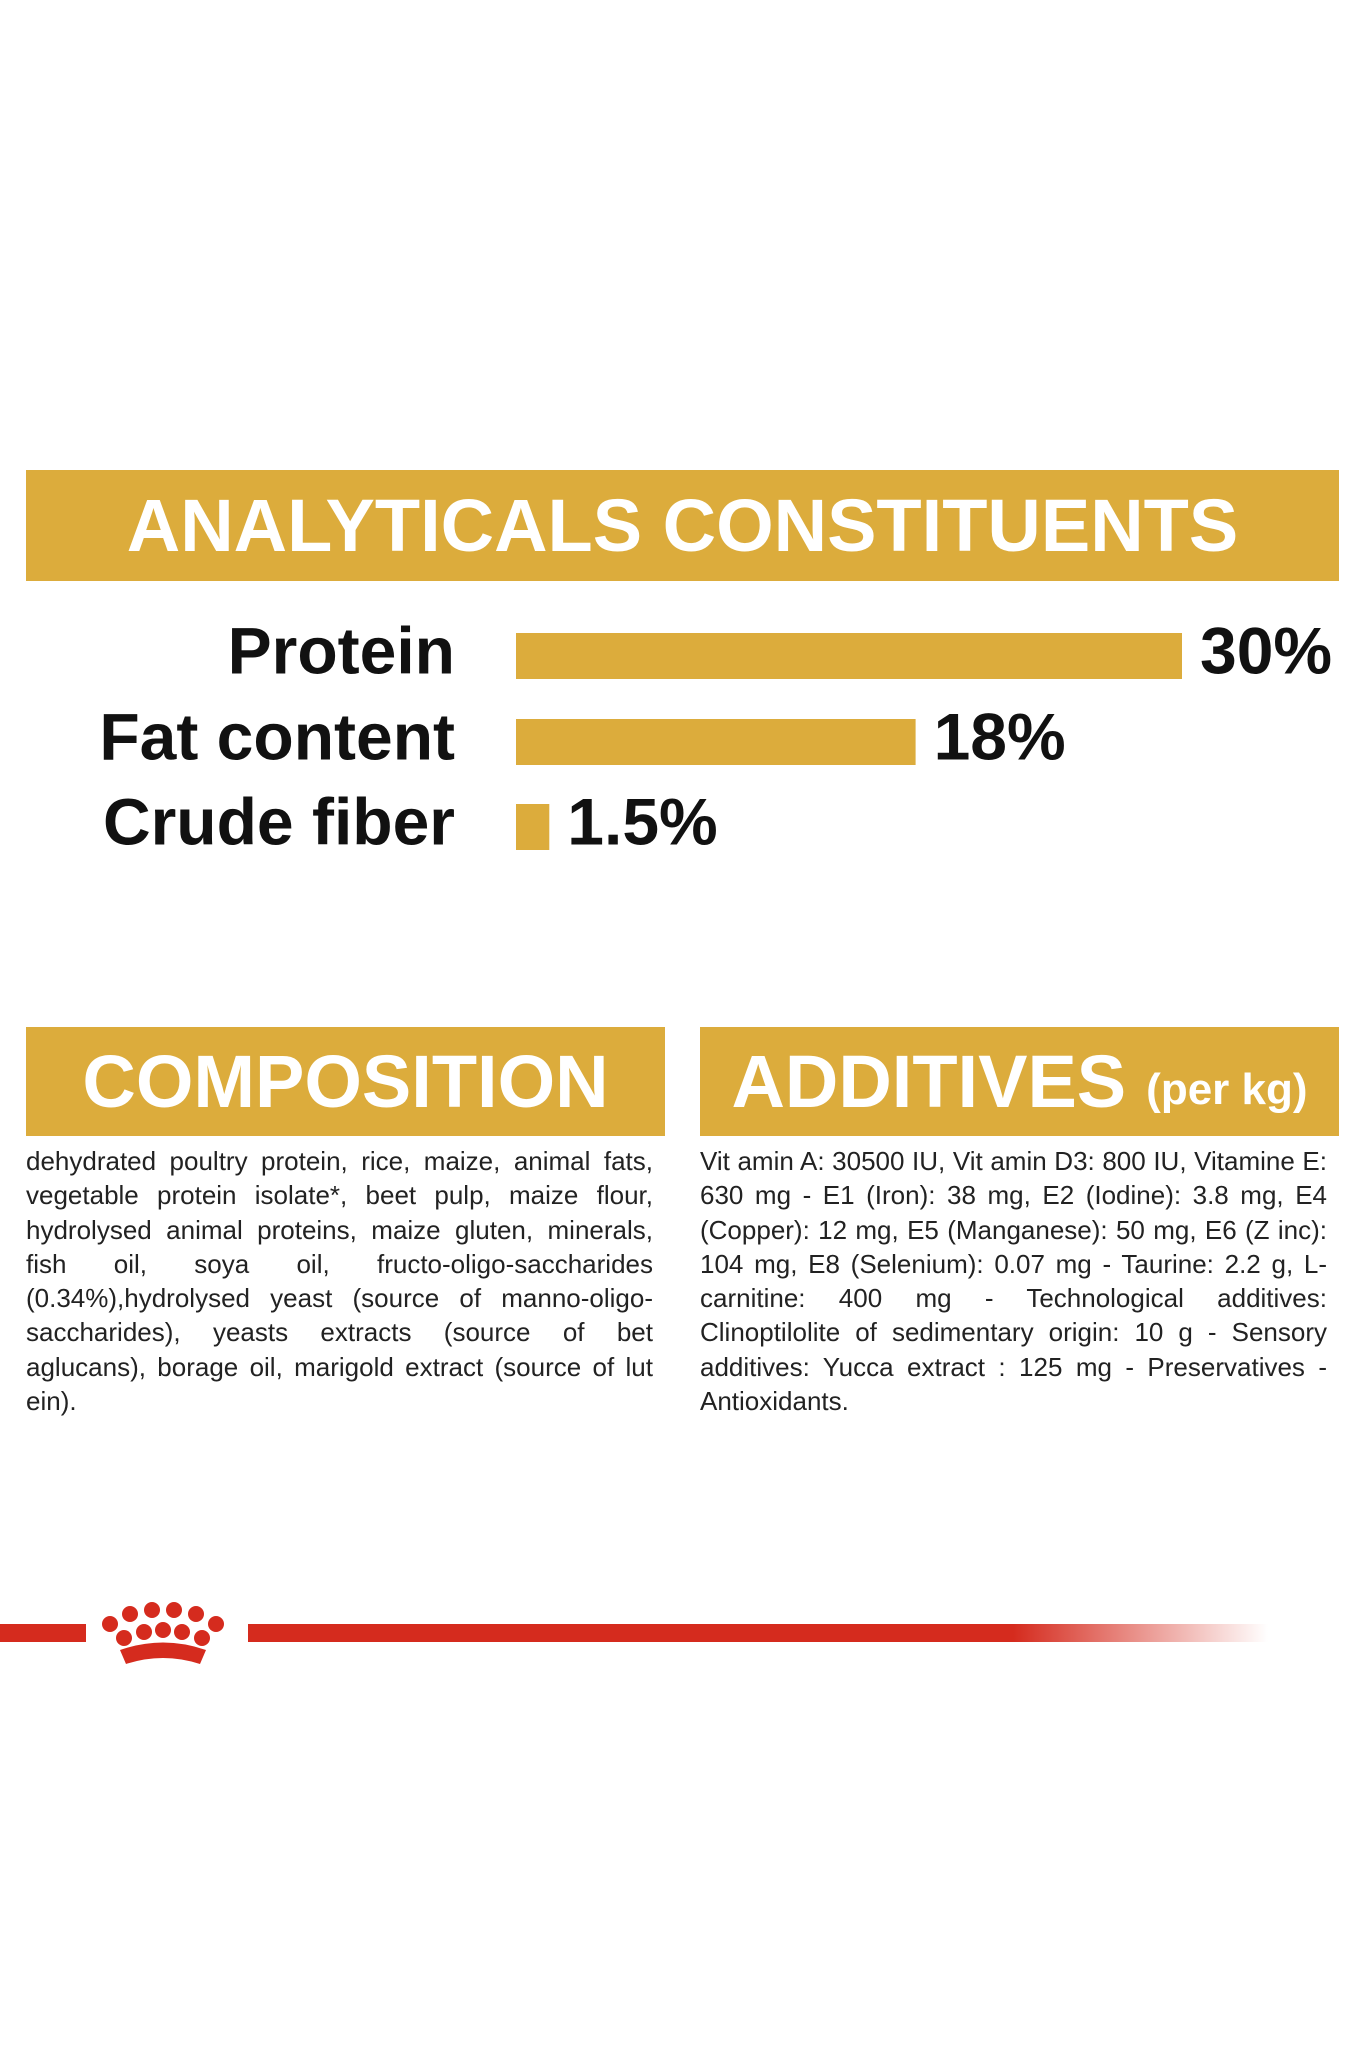  Describe the element at coordinates (279, 821) in the screenshot. I see `category-label: Crude fiber` at that location.